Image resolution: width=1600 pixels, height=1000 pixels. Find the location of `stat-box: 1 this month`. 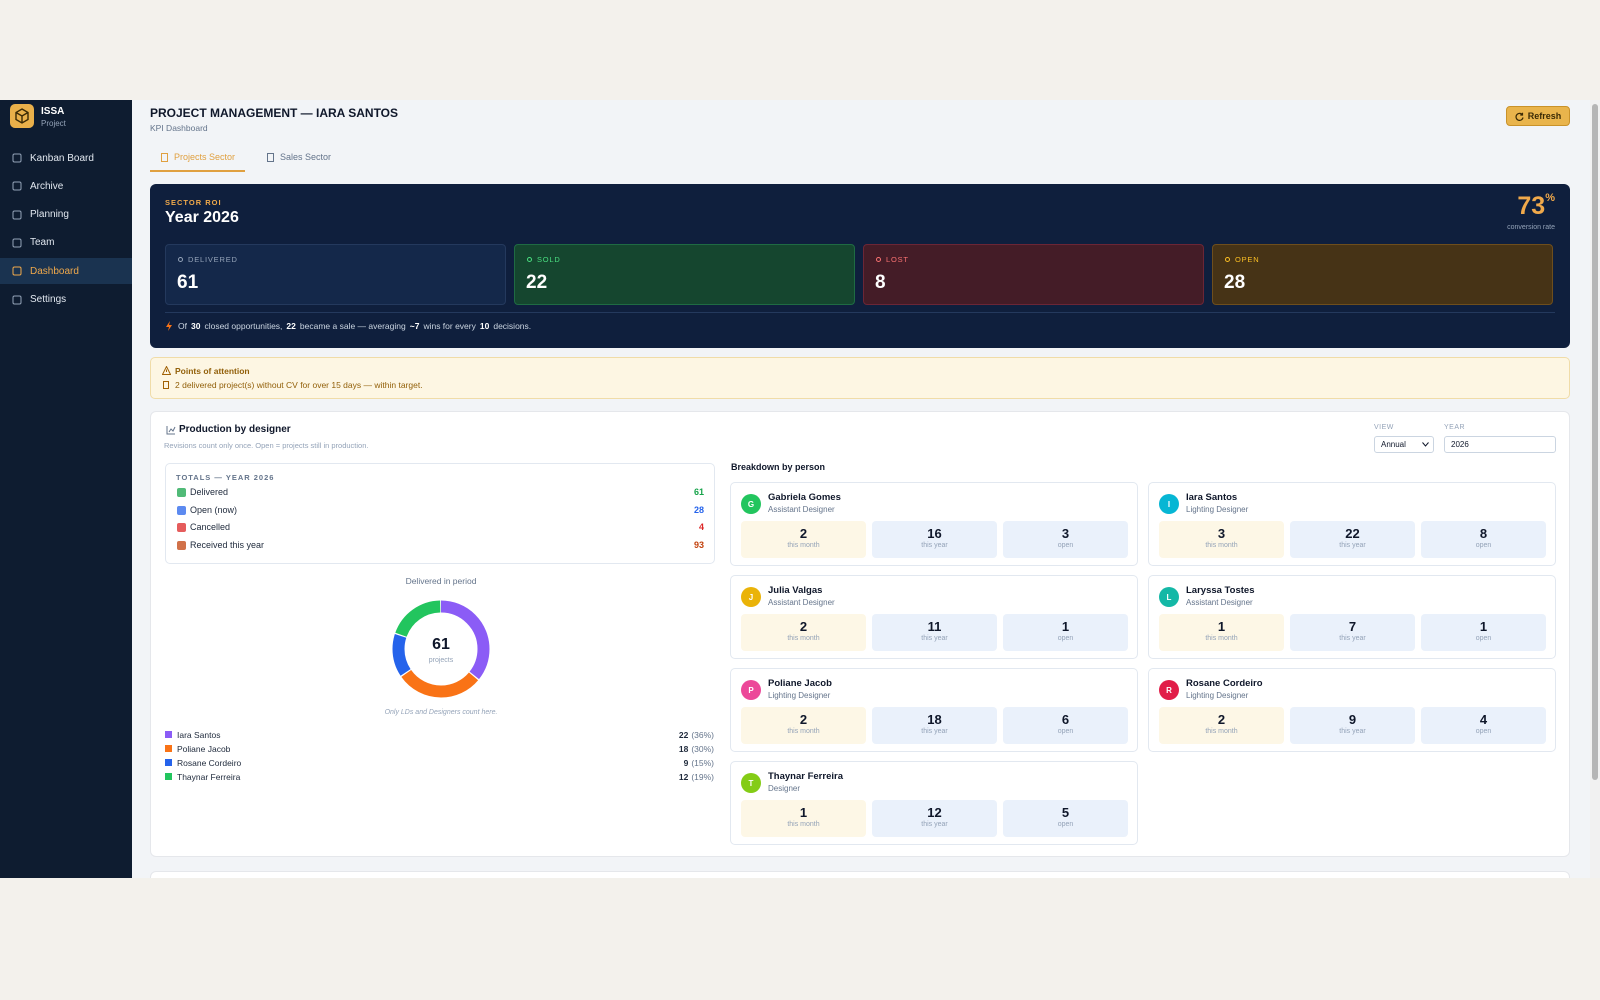

stat-box: 1 this month is located at coordinates (1221, 632).